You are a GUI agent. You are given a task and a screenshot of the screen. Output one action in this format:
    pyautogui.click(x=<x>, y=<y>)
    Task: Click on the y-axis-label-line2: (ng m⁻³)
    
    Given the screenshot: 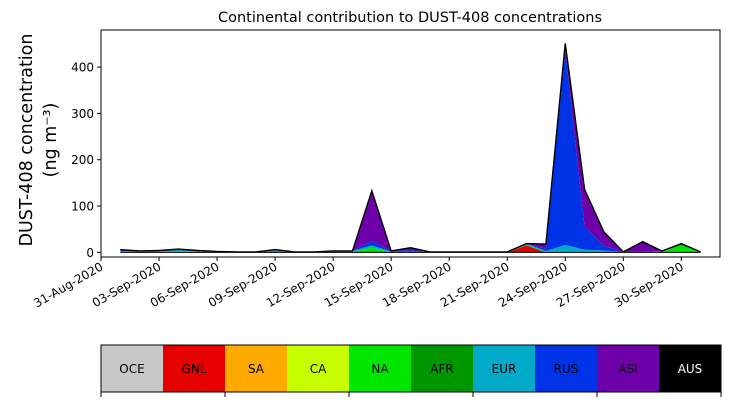 What is the action you would take?
    pyautogui.click(x=51, y=140)
    